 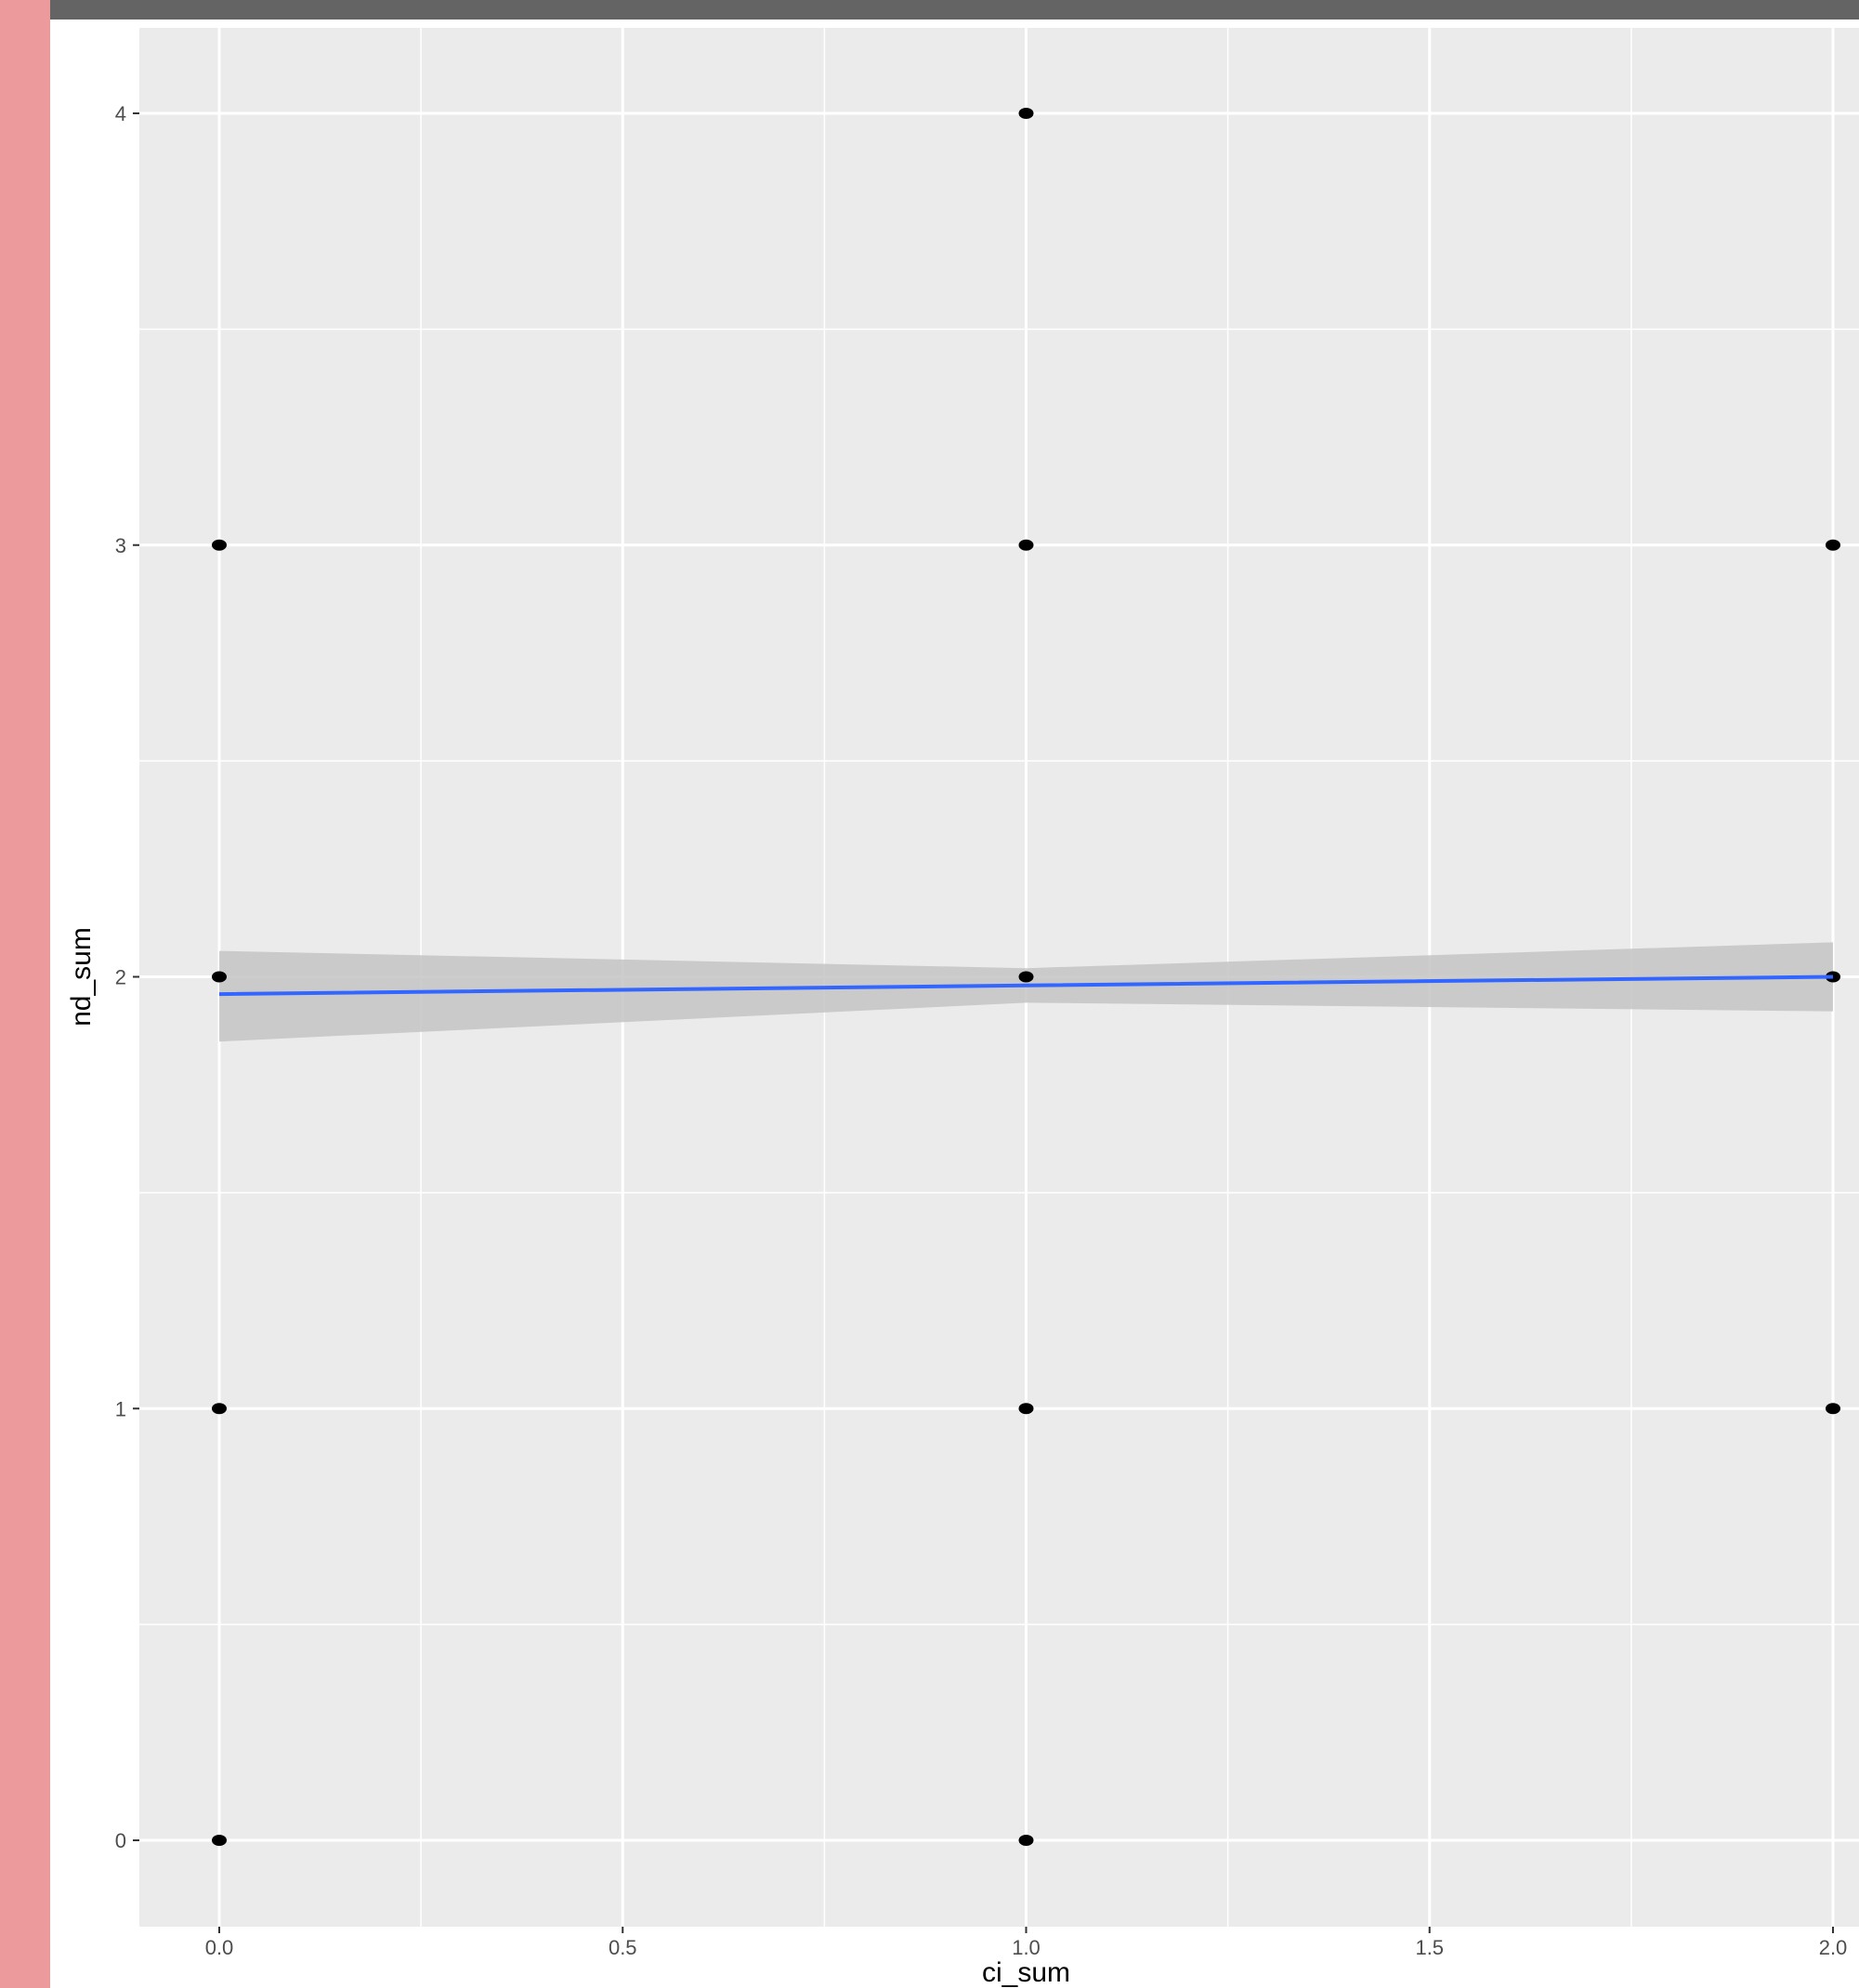 I want to click on y-tick-label: 2, so click(x=121, y=977).